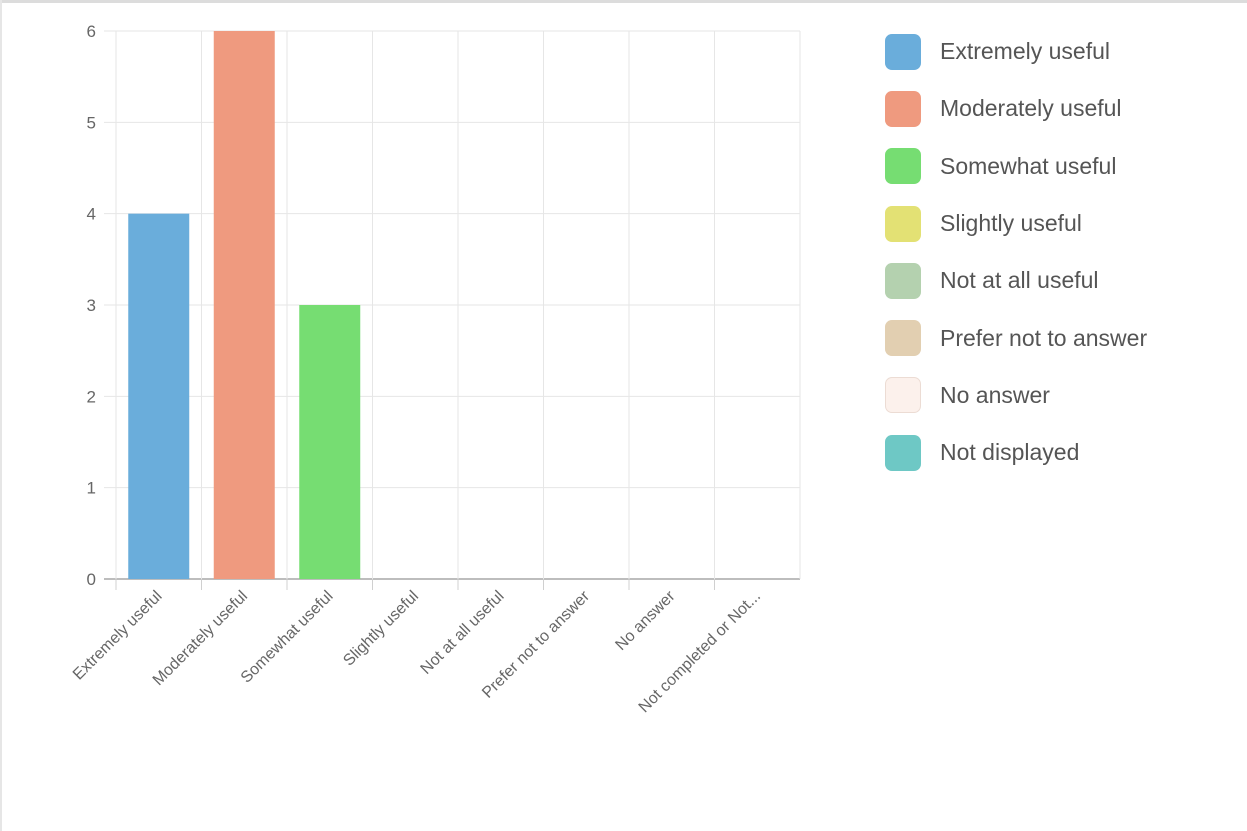 Image resolution: width=1247 pixels, height=831 pixels. Describe the element at coordinates (91, 122) in the screenshot. I see `y-tick-label: 5` at that location.